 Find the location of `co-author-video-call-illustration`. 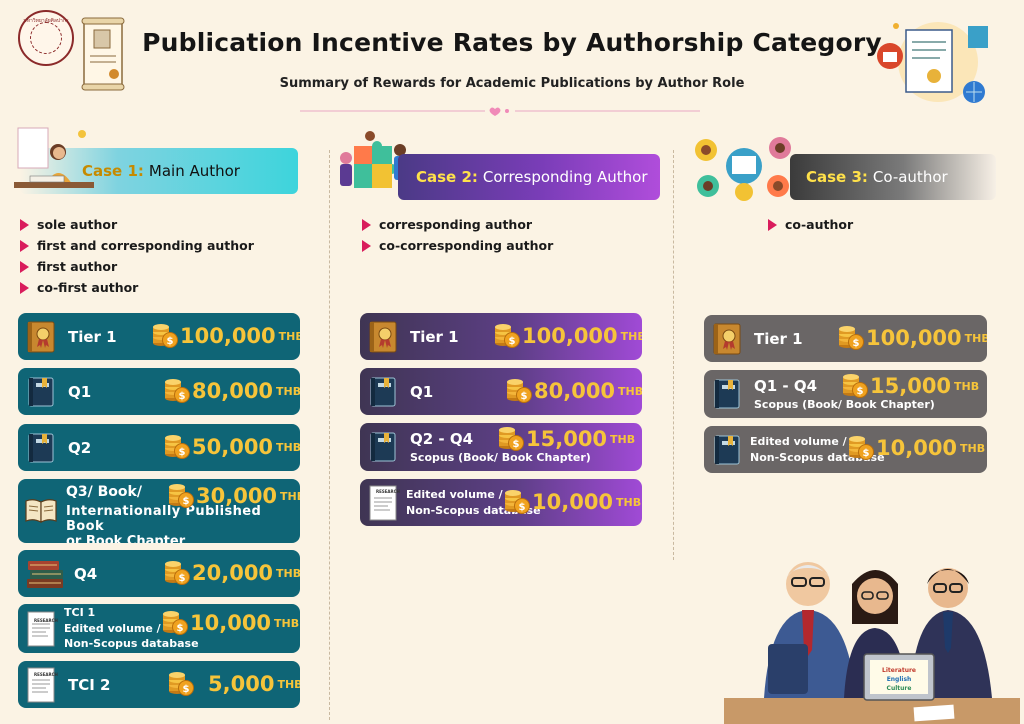

co-author-video-call-illustration is located at coordinates (743, 169).